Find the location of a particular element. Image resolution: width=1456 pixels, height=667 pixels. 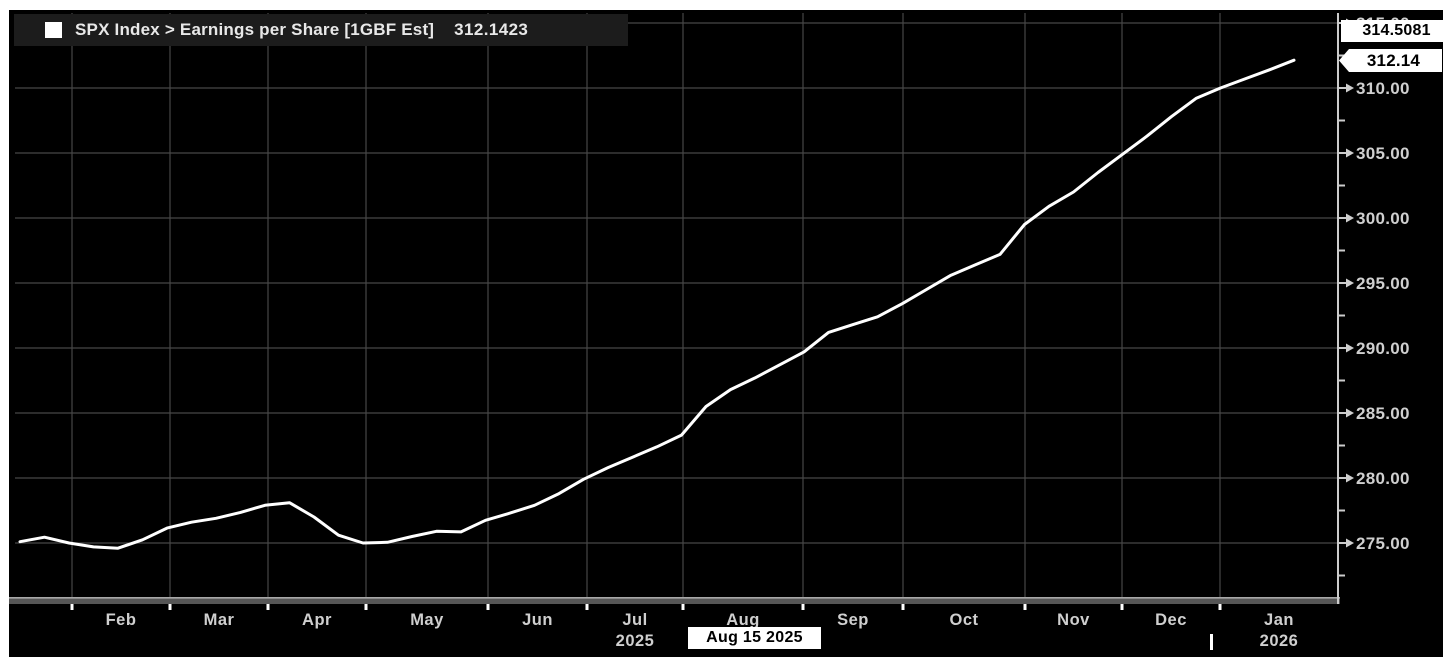

month-label: Jun is located at coordinates (537, 620).